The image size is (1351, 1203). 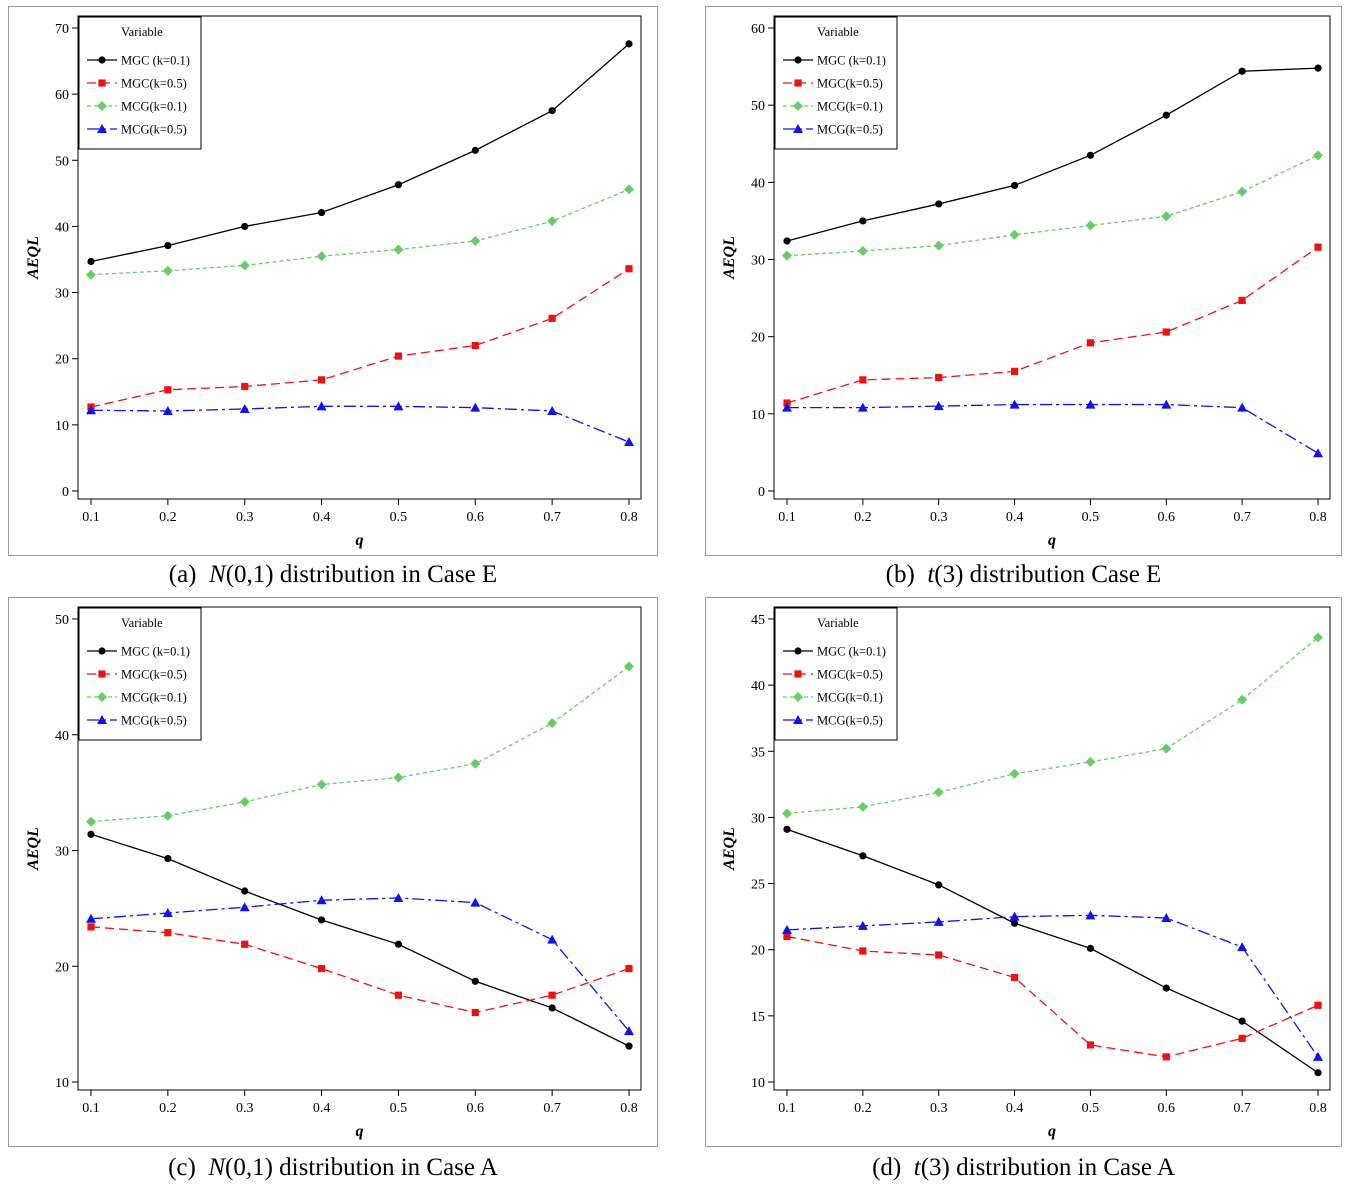 I want to click on legend-title: Variable, so click(x=142, y=623).